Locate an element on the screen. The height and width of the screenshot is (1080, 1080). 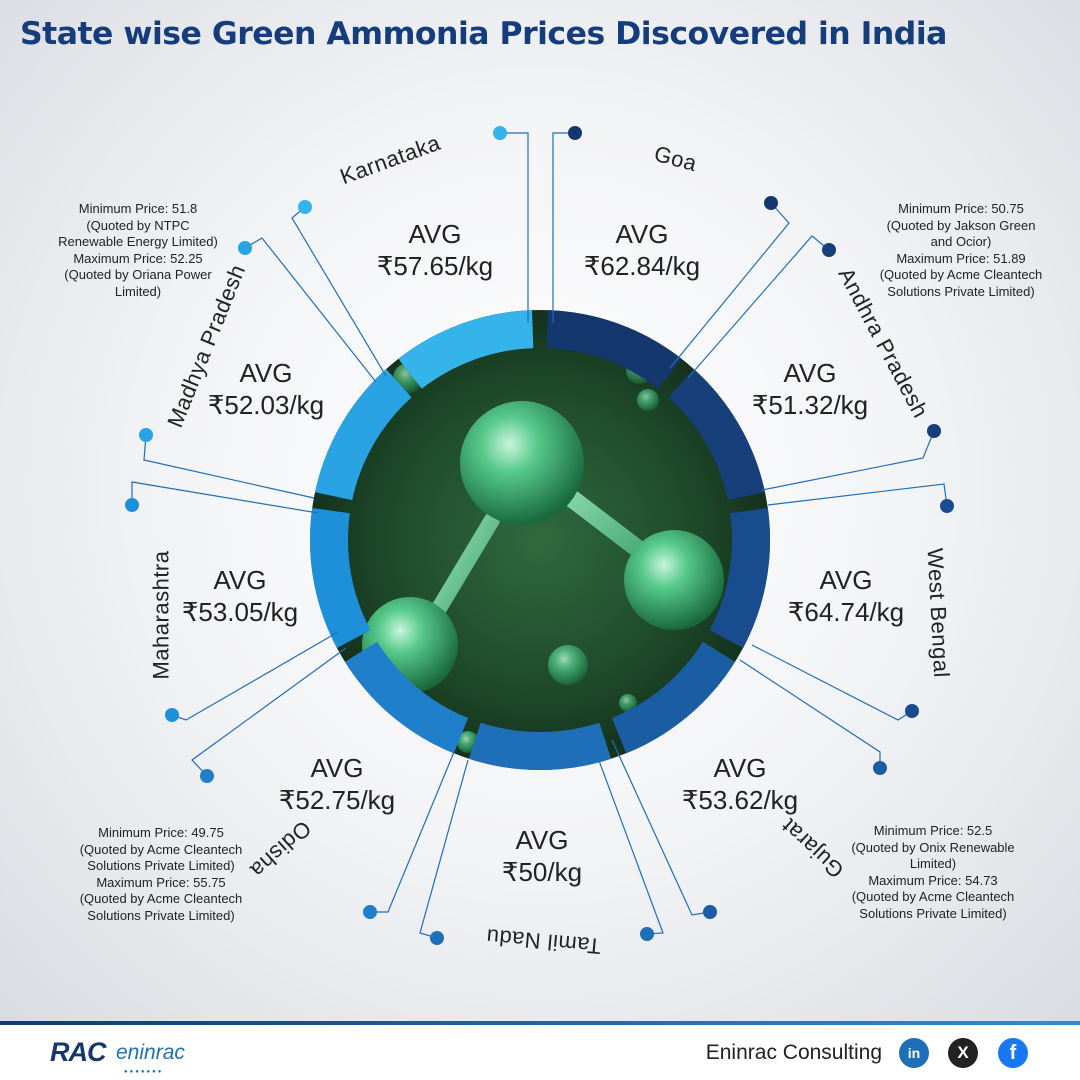
avg-goa: AVG ₹62.84/kg is located at coordinates (642, 250).